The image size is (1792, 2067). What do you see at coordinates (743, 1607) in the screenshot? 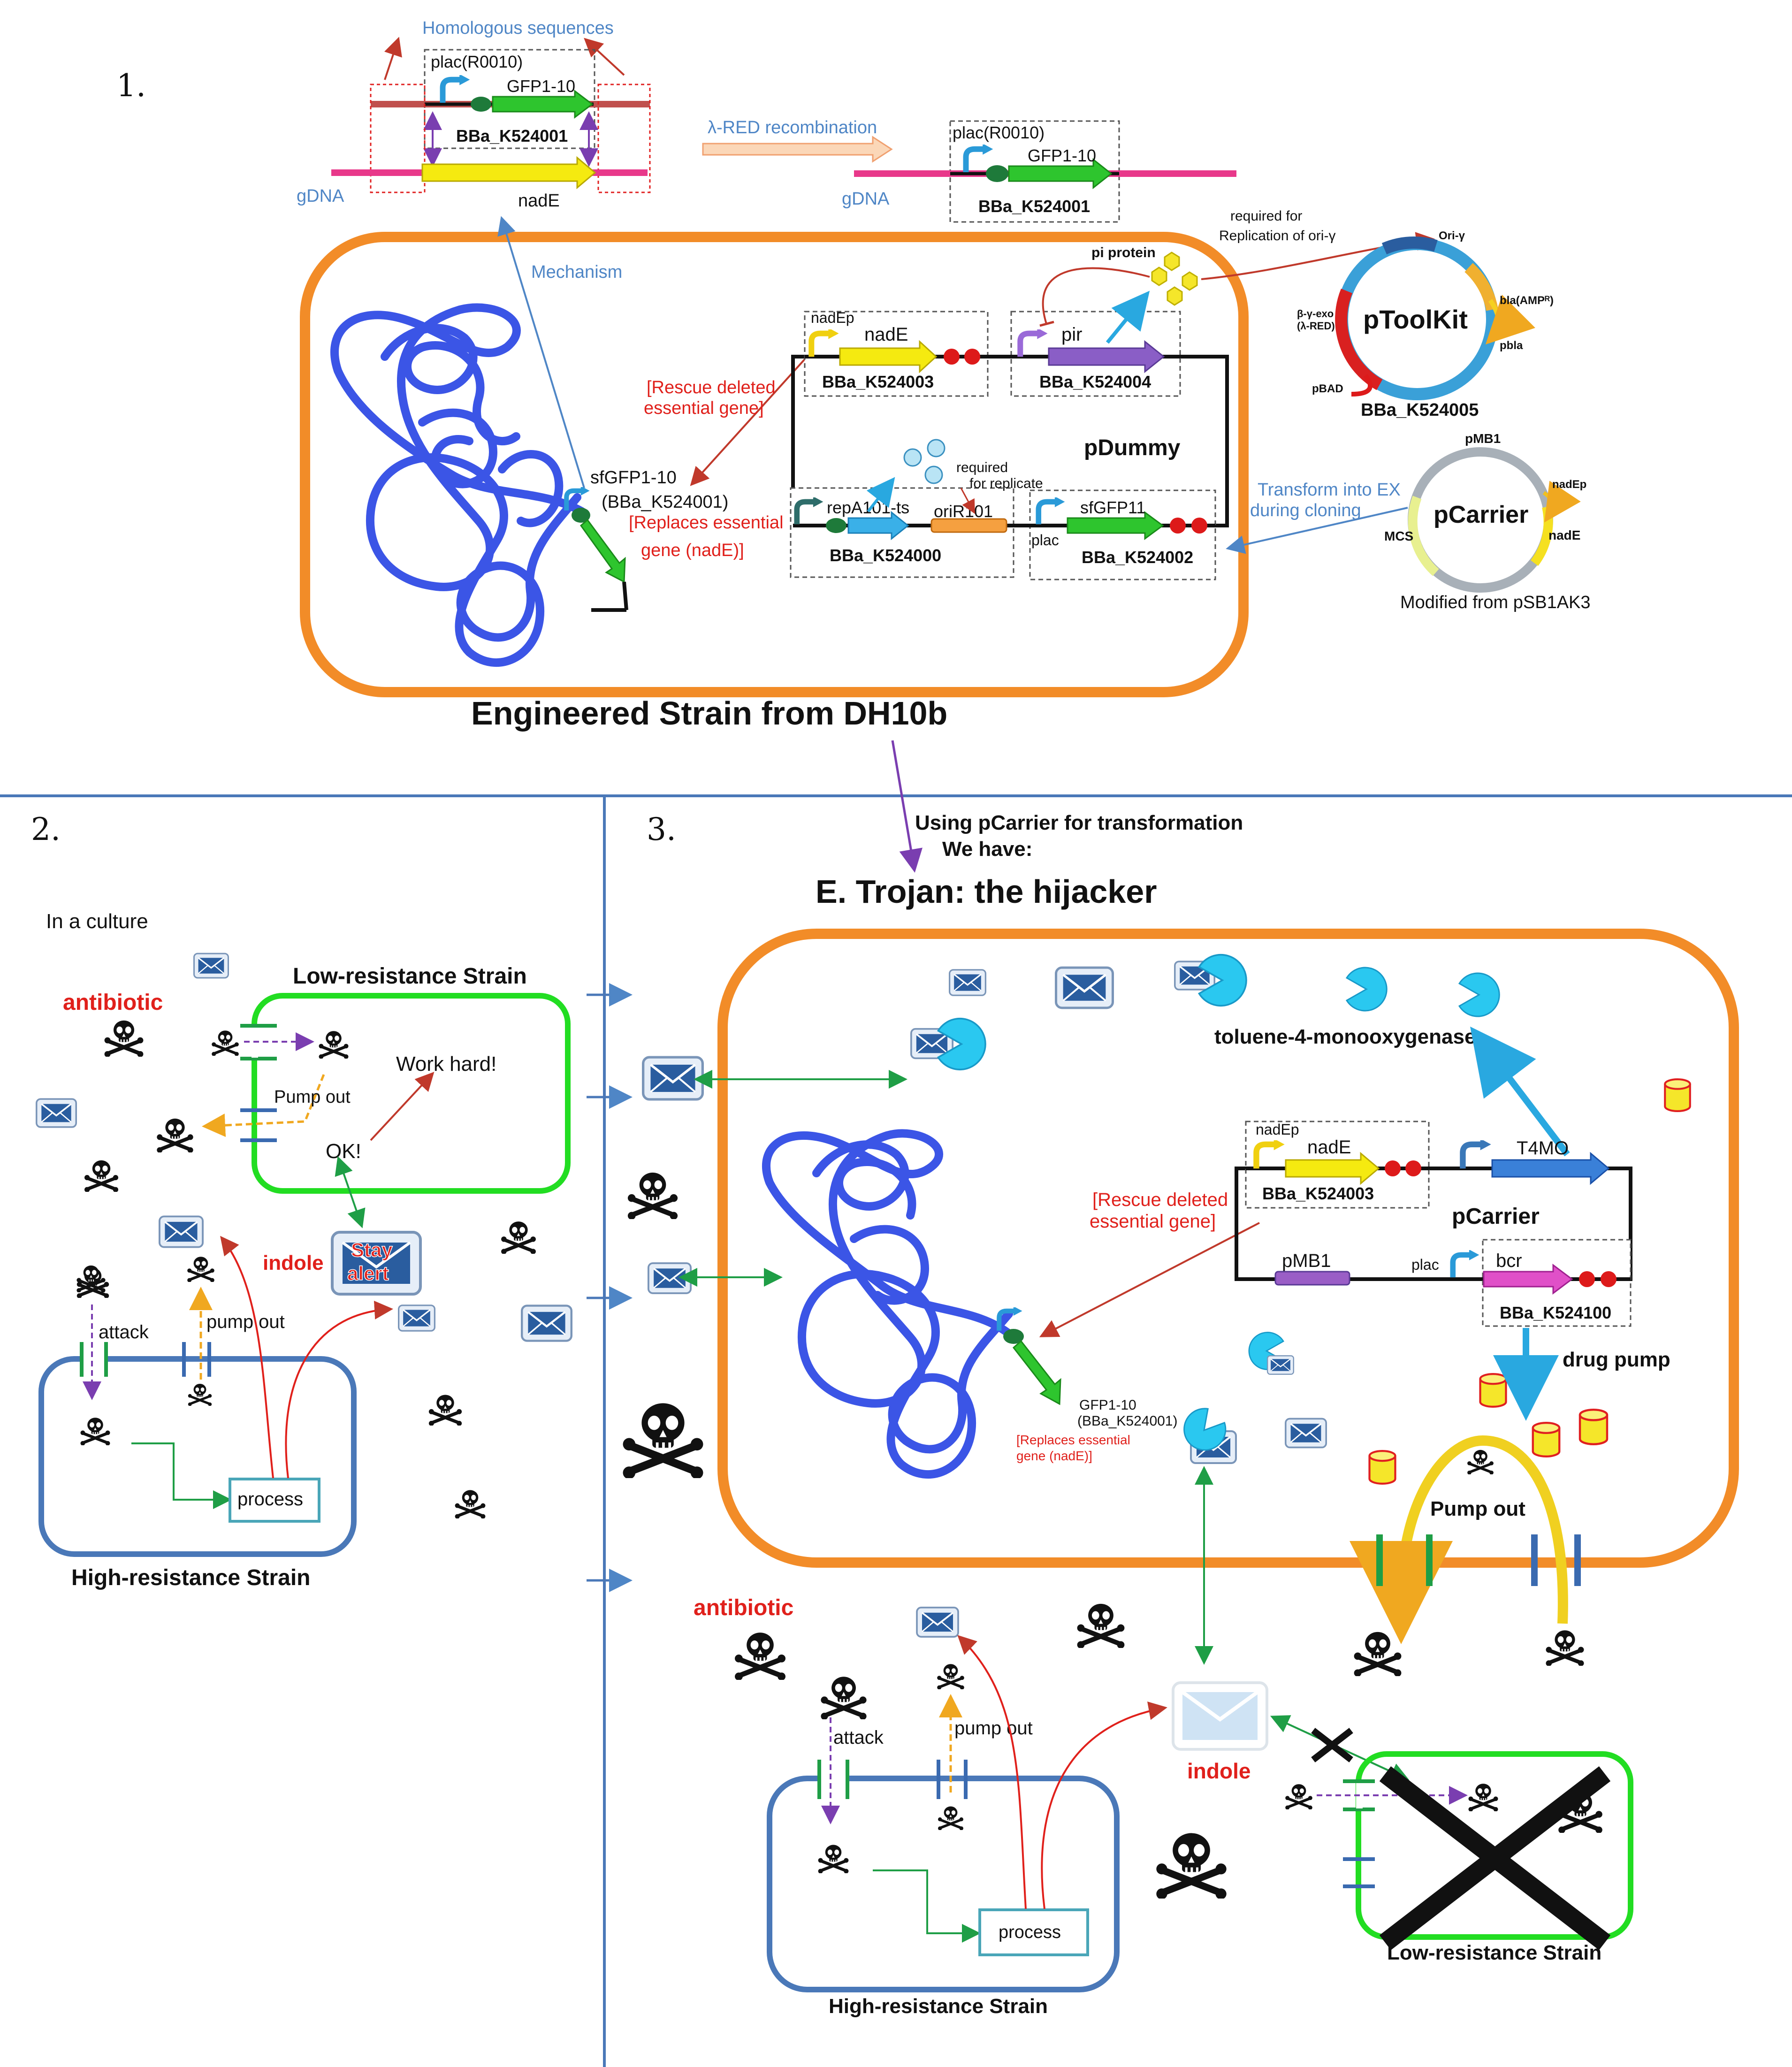
I see `antibiotic-label-3: antibiotic` at bounding box center [743, 1607].